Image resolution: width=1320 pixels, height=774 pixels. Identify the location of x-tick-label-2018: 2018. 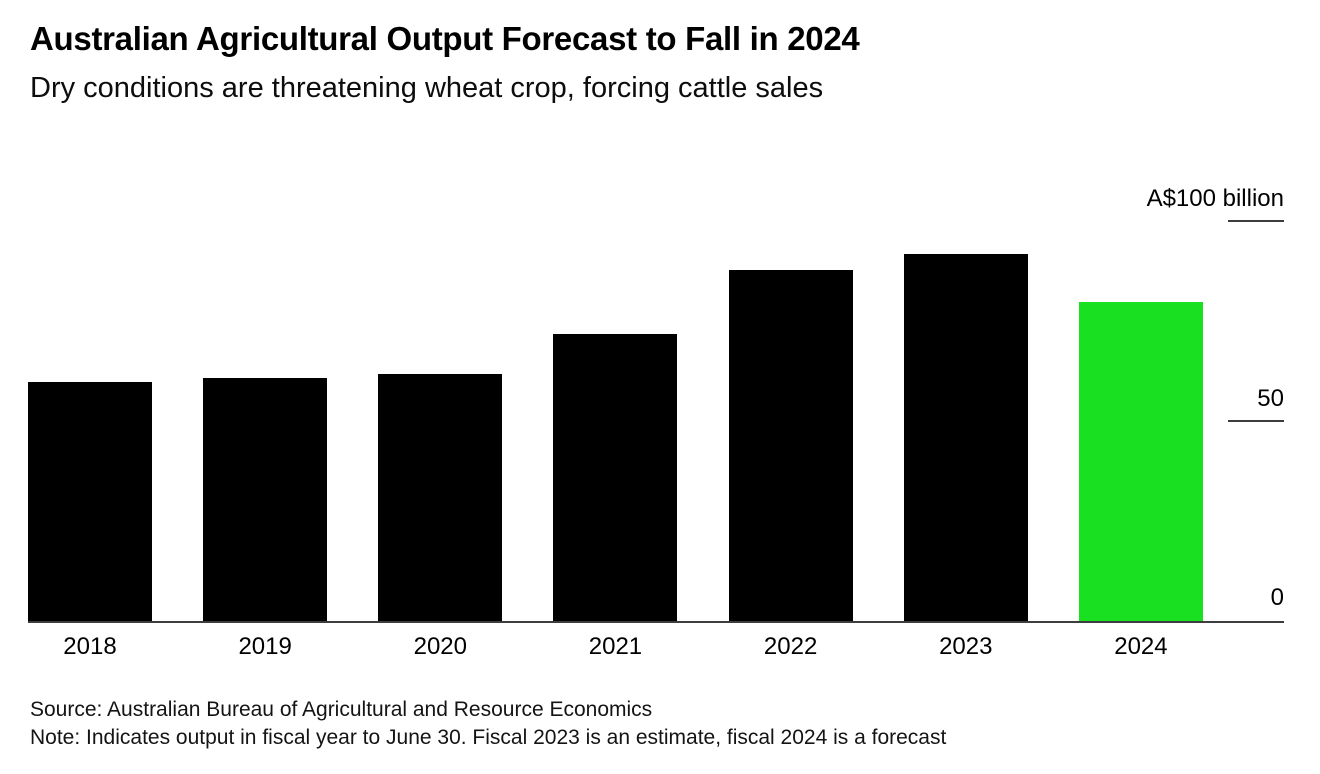
(90, 646).